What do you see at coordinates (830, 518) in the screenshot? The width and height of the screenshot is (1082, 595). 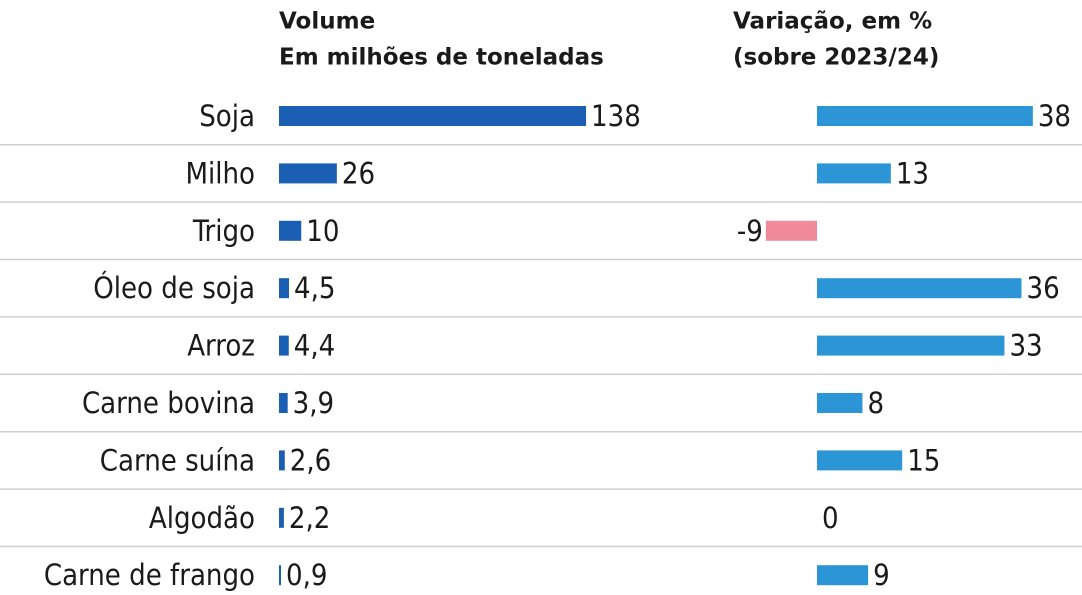 I see `value-label: 0` at bounding box center [830, 518].